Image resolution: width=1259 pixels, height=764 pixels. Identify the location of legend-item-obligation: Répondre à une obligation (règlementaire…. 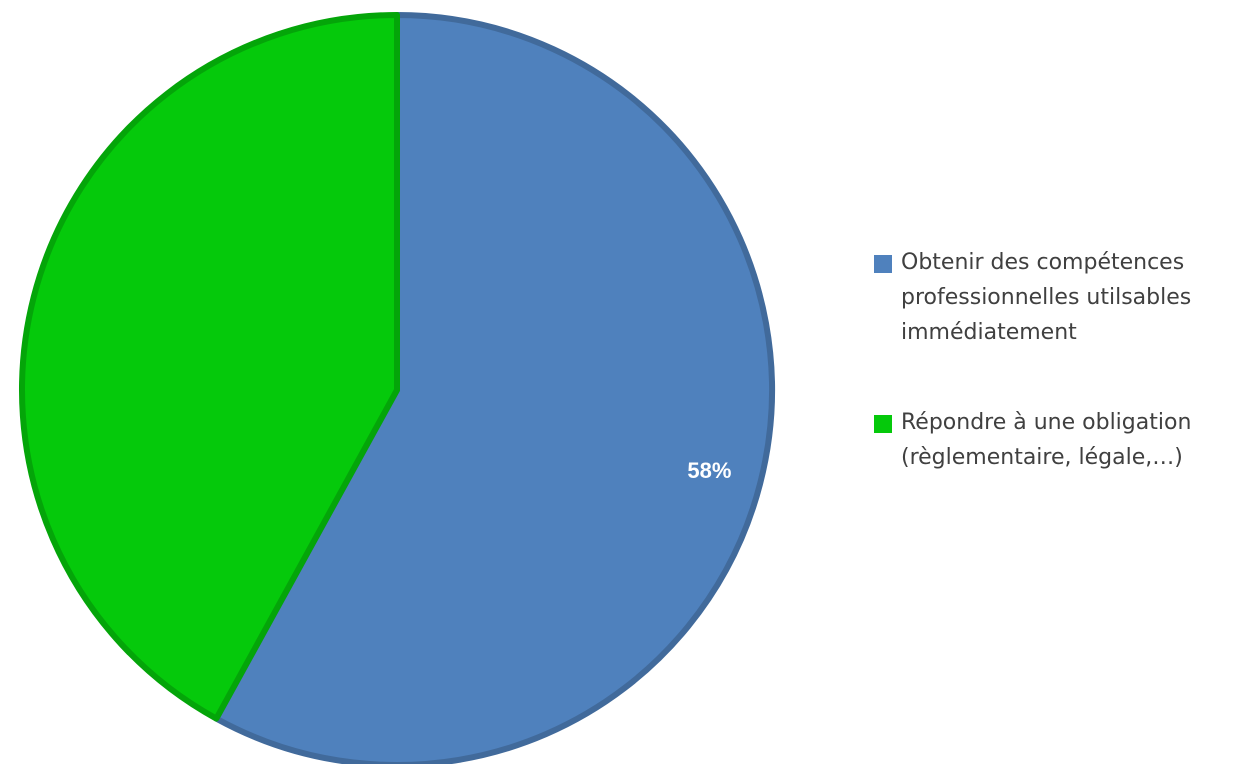
(1066, 440).